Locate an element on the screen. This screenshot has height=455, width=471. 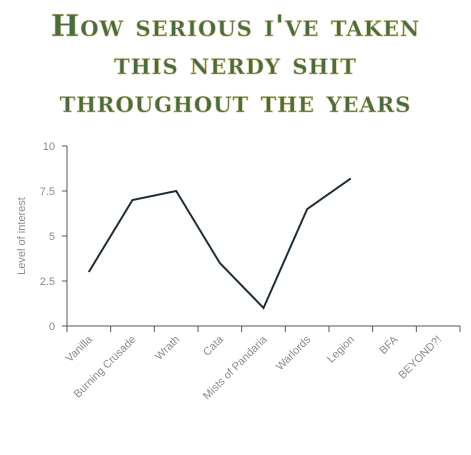
title-line: How serious i've taken is located at coordinates (235, 27).